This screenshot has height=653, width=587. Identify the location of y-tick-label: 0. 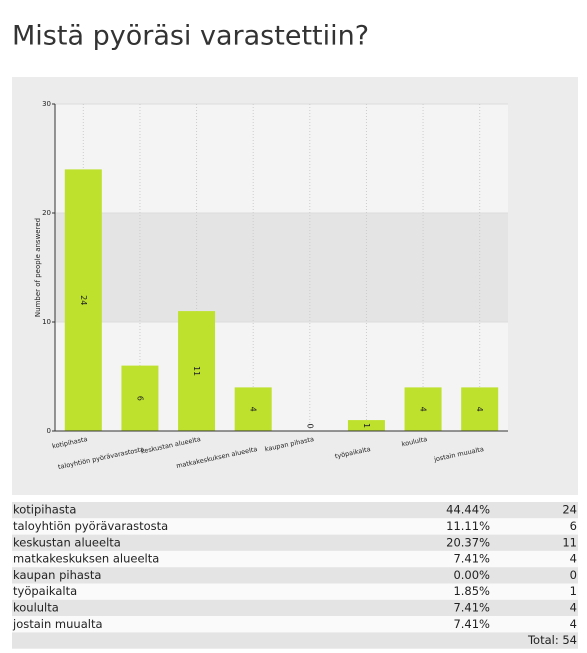
(49, 431).